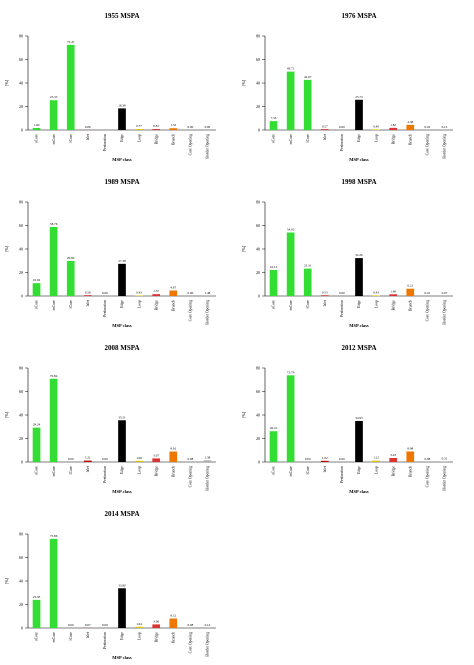 The image size is (474, 665). Describe the element at coordinates (54, 376) in the screenshot. I see `data-label-mcore: 70.84` at that location.